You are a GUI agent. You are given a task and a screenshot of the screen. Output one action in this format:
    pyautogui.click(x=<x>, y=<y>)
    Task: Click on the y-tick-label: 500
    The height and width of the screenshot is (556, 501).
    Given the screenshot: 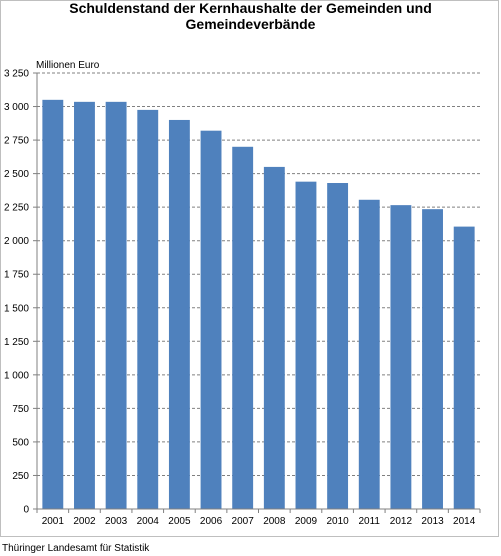 What is the action you would take?
    pyautogui.click(x=20, y=442)
    